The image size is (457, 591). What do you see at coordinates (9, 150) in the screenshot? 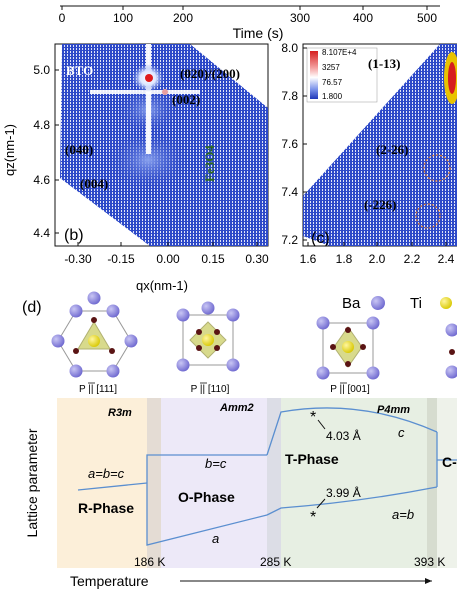
I see `panel-b-ylabel: qz(nm-1)` at bounding box center [9, 150].